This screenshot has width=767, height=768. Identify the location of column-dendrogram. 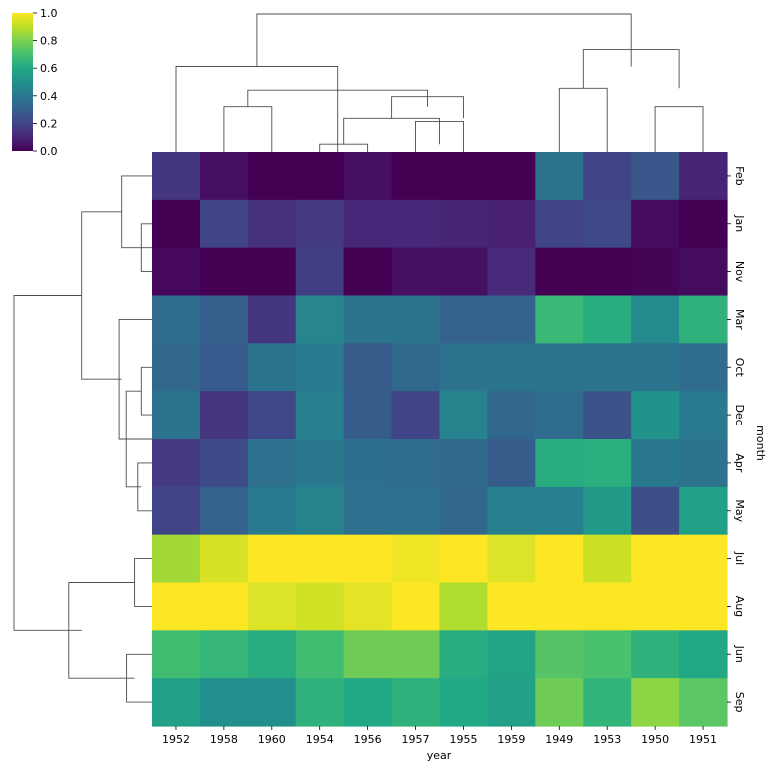
(439, 82).